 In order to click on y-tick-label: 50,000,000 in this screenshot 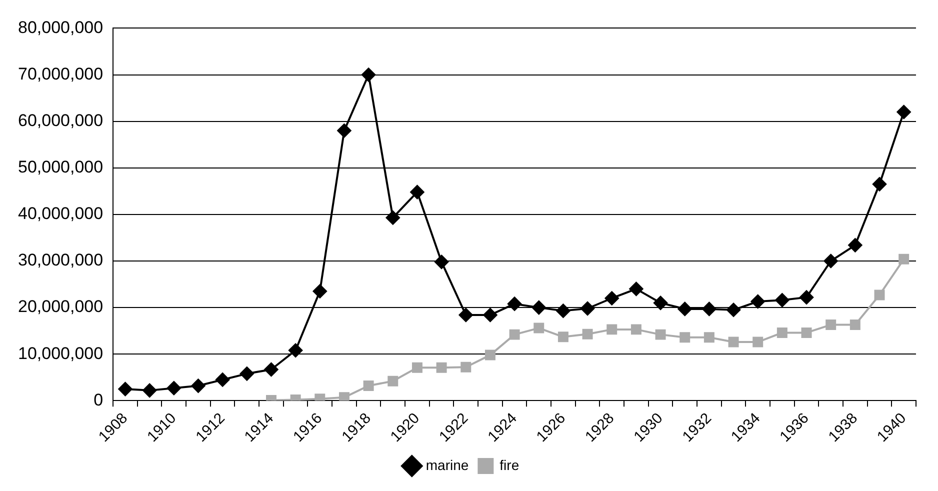, I will do `click(61, 167)`.